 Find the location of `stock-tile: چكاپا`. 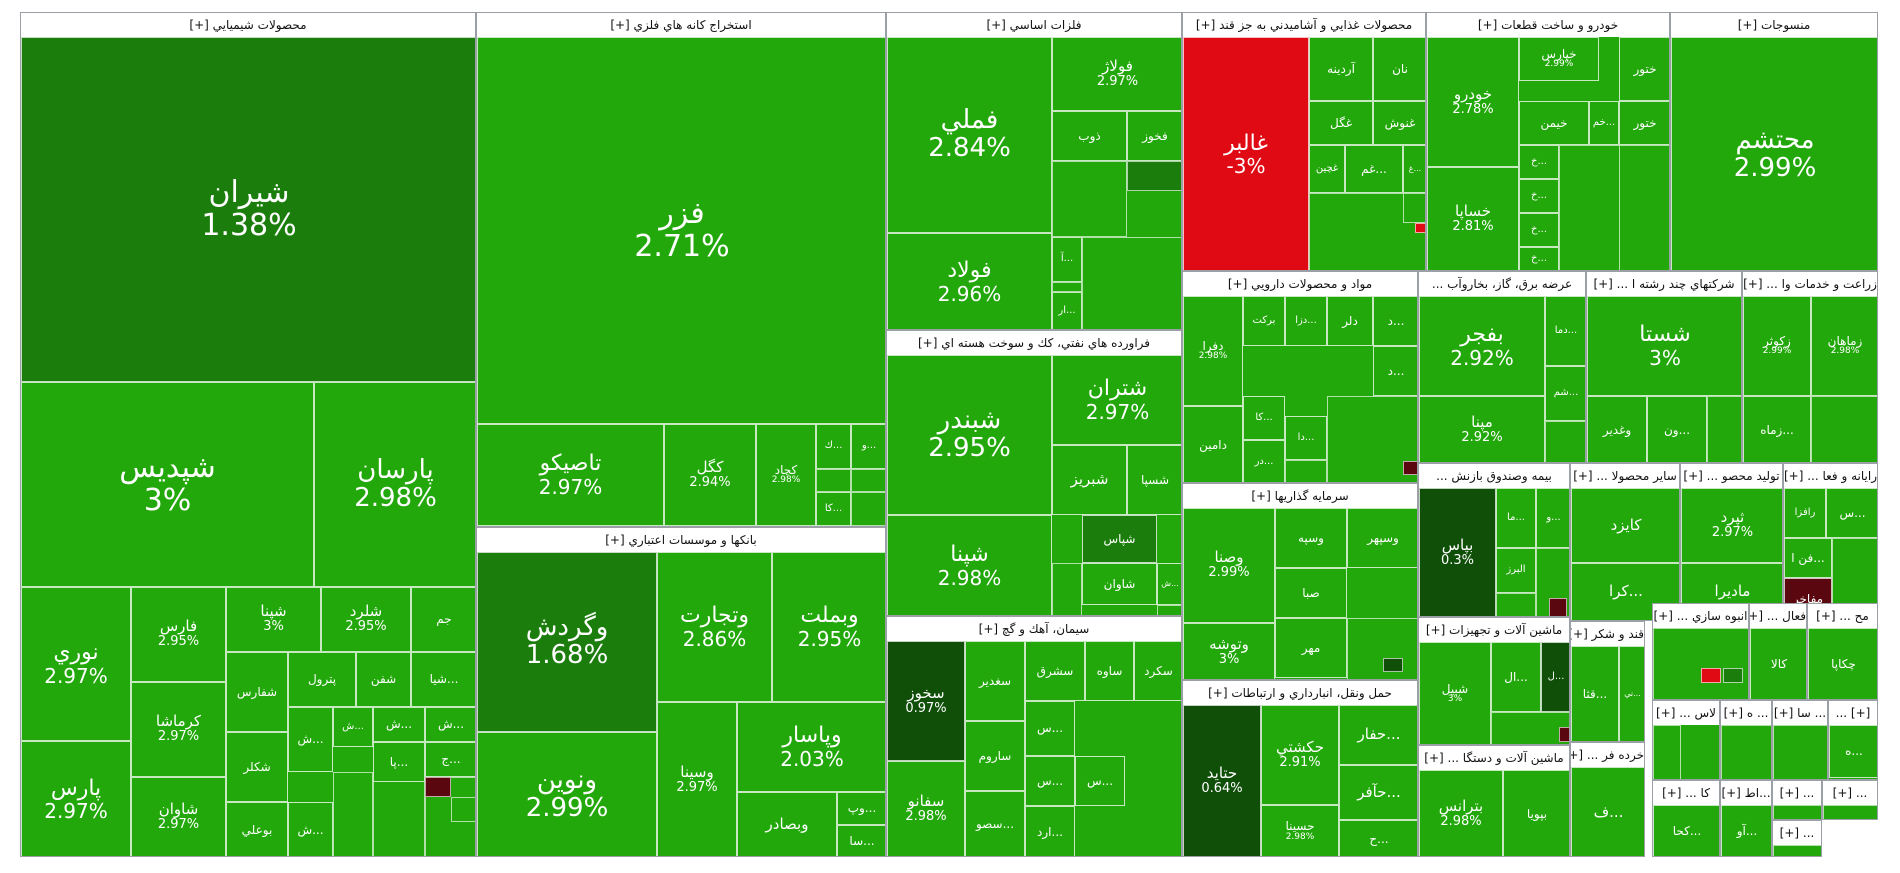

stock-tile: چكاپا is located at coordinates (1842, 663).